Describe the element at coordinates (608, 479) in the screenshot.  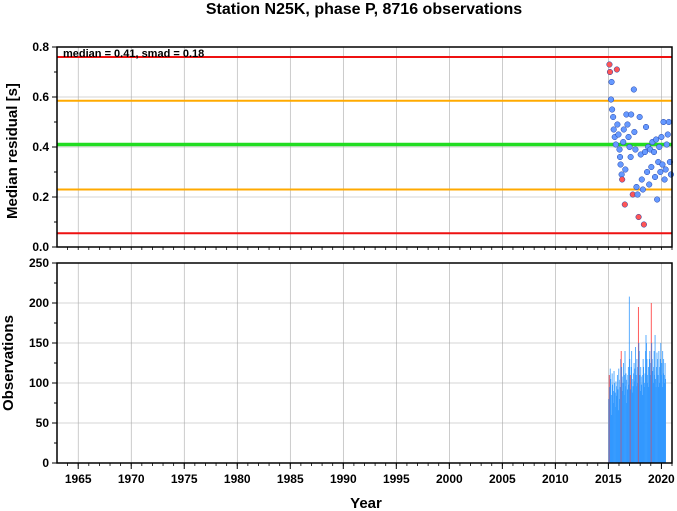
I see `bottom-xtick-label: 2015` at that location.